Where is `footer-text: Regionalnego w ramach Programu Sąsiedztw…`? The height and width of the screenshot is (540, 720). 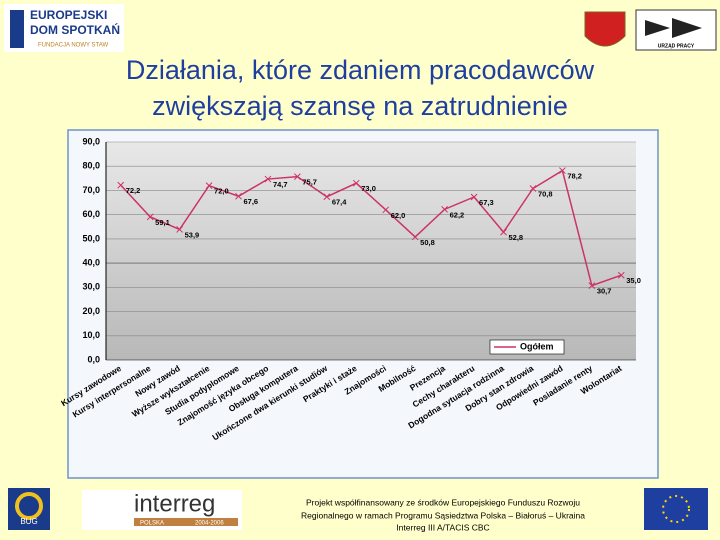
footer-text: Regionalnego w ramach Programu Sąsiedztw… is located at coordinates (443, 515).